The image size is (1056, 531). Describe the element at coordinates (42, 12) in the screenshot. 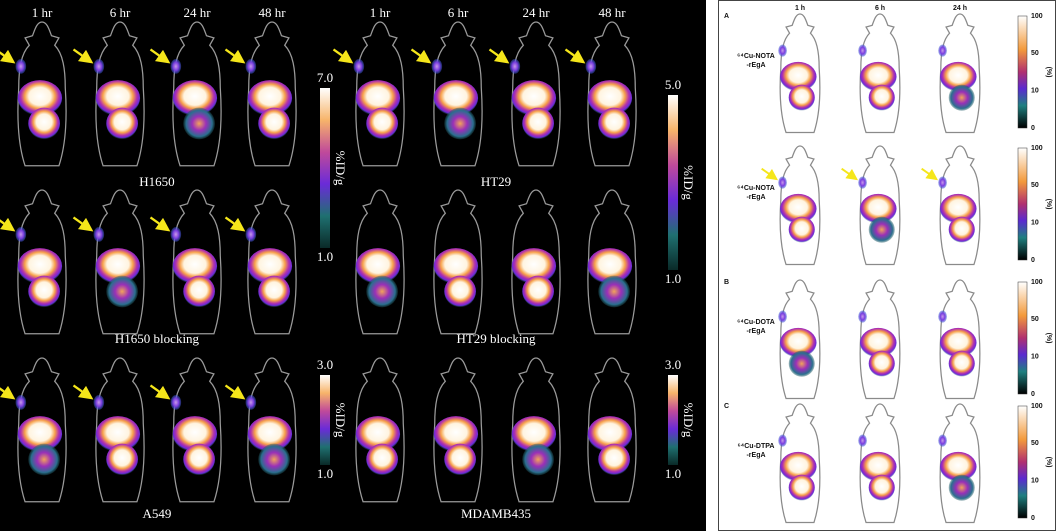

I see `time-label: 1 hr` at that location.